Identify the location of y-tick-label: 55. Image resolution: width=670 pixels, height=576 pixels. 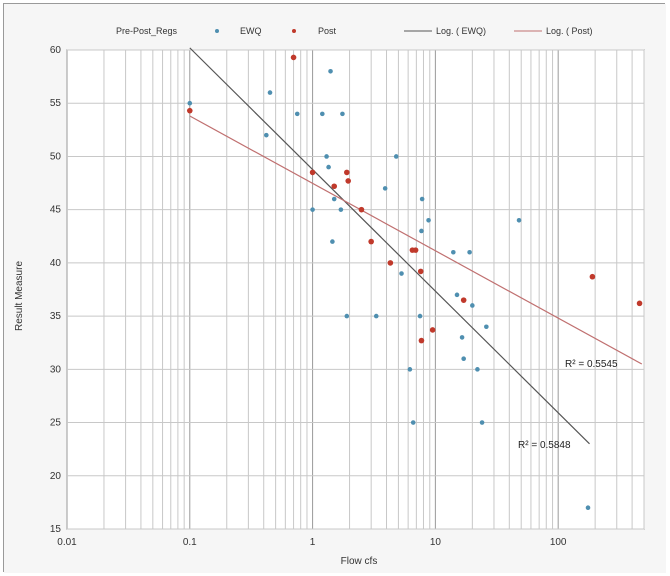
(56, 103).